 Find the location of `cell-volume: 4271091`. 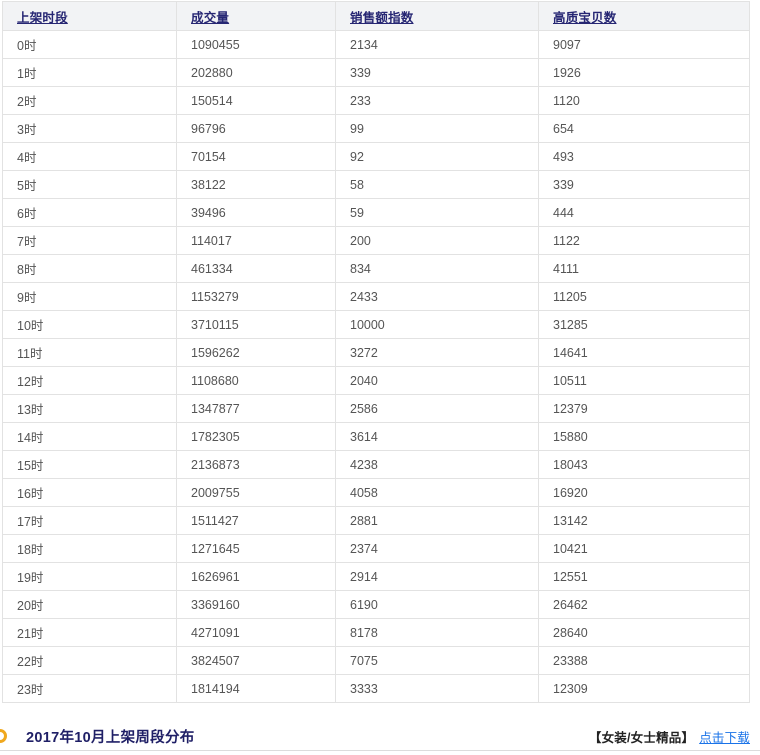

cell-volume: 4271091 is located at coordinates (256, 632).